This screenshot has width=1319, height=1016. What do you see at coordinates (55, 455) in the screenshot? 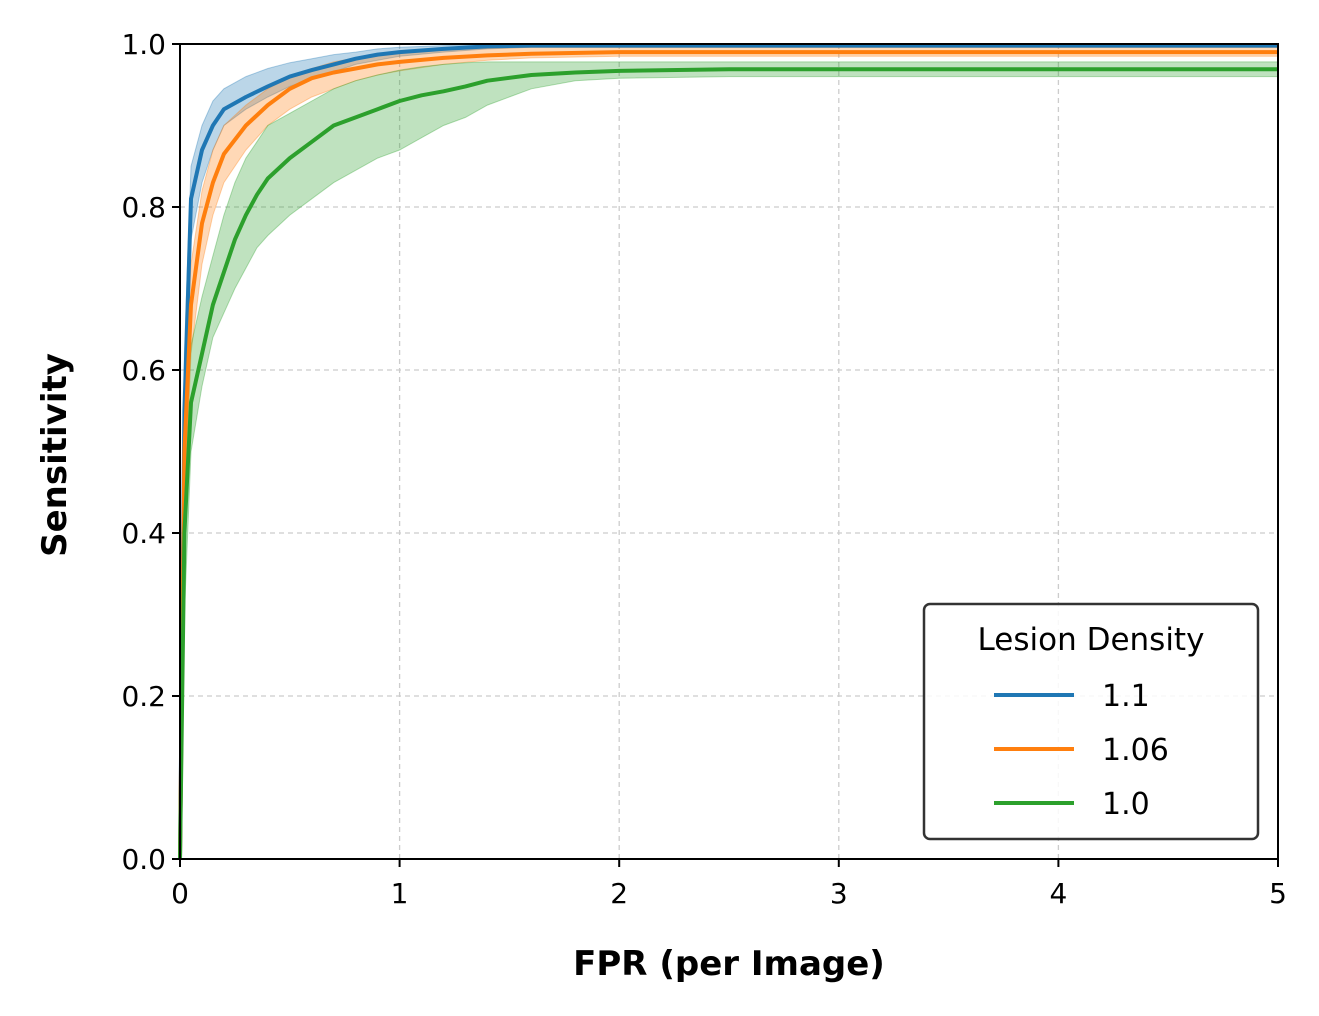
I see `y-axis-title: Sensitivity` at bounding box center [55, 455].